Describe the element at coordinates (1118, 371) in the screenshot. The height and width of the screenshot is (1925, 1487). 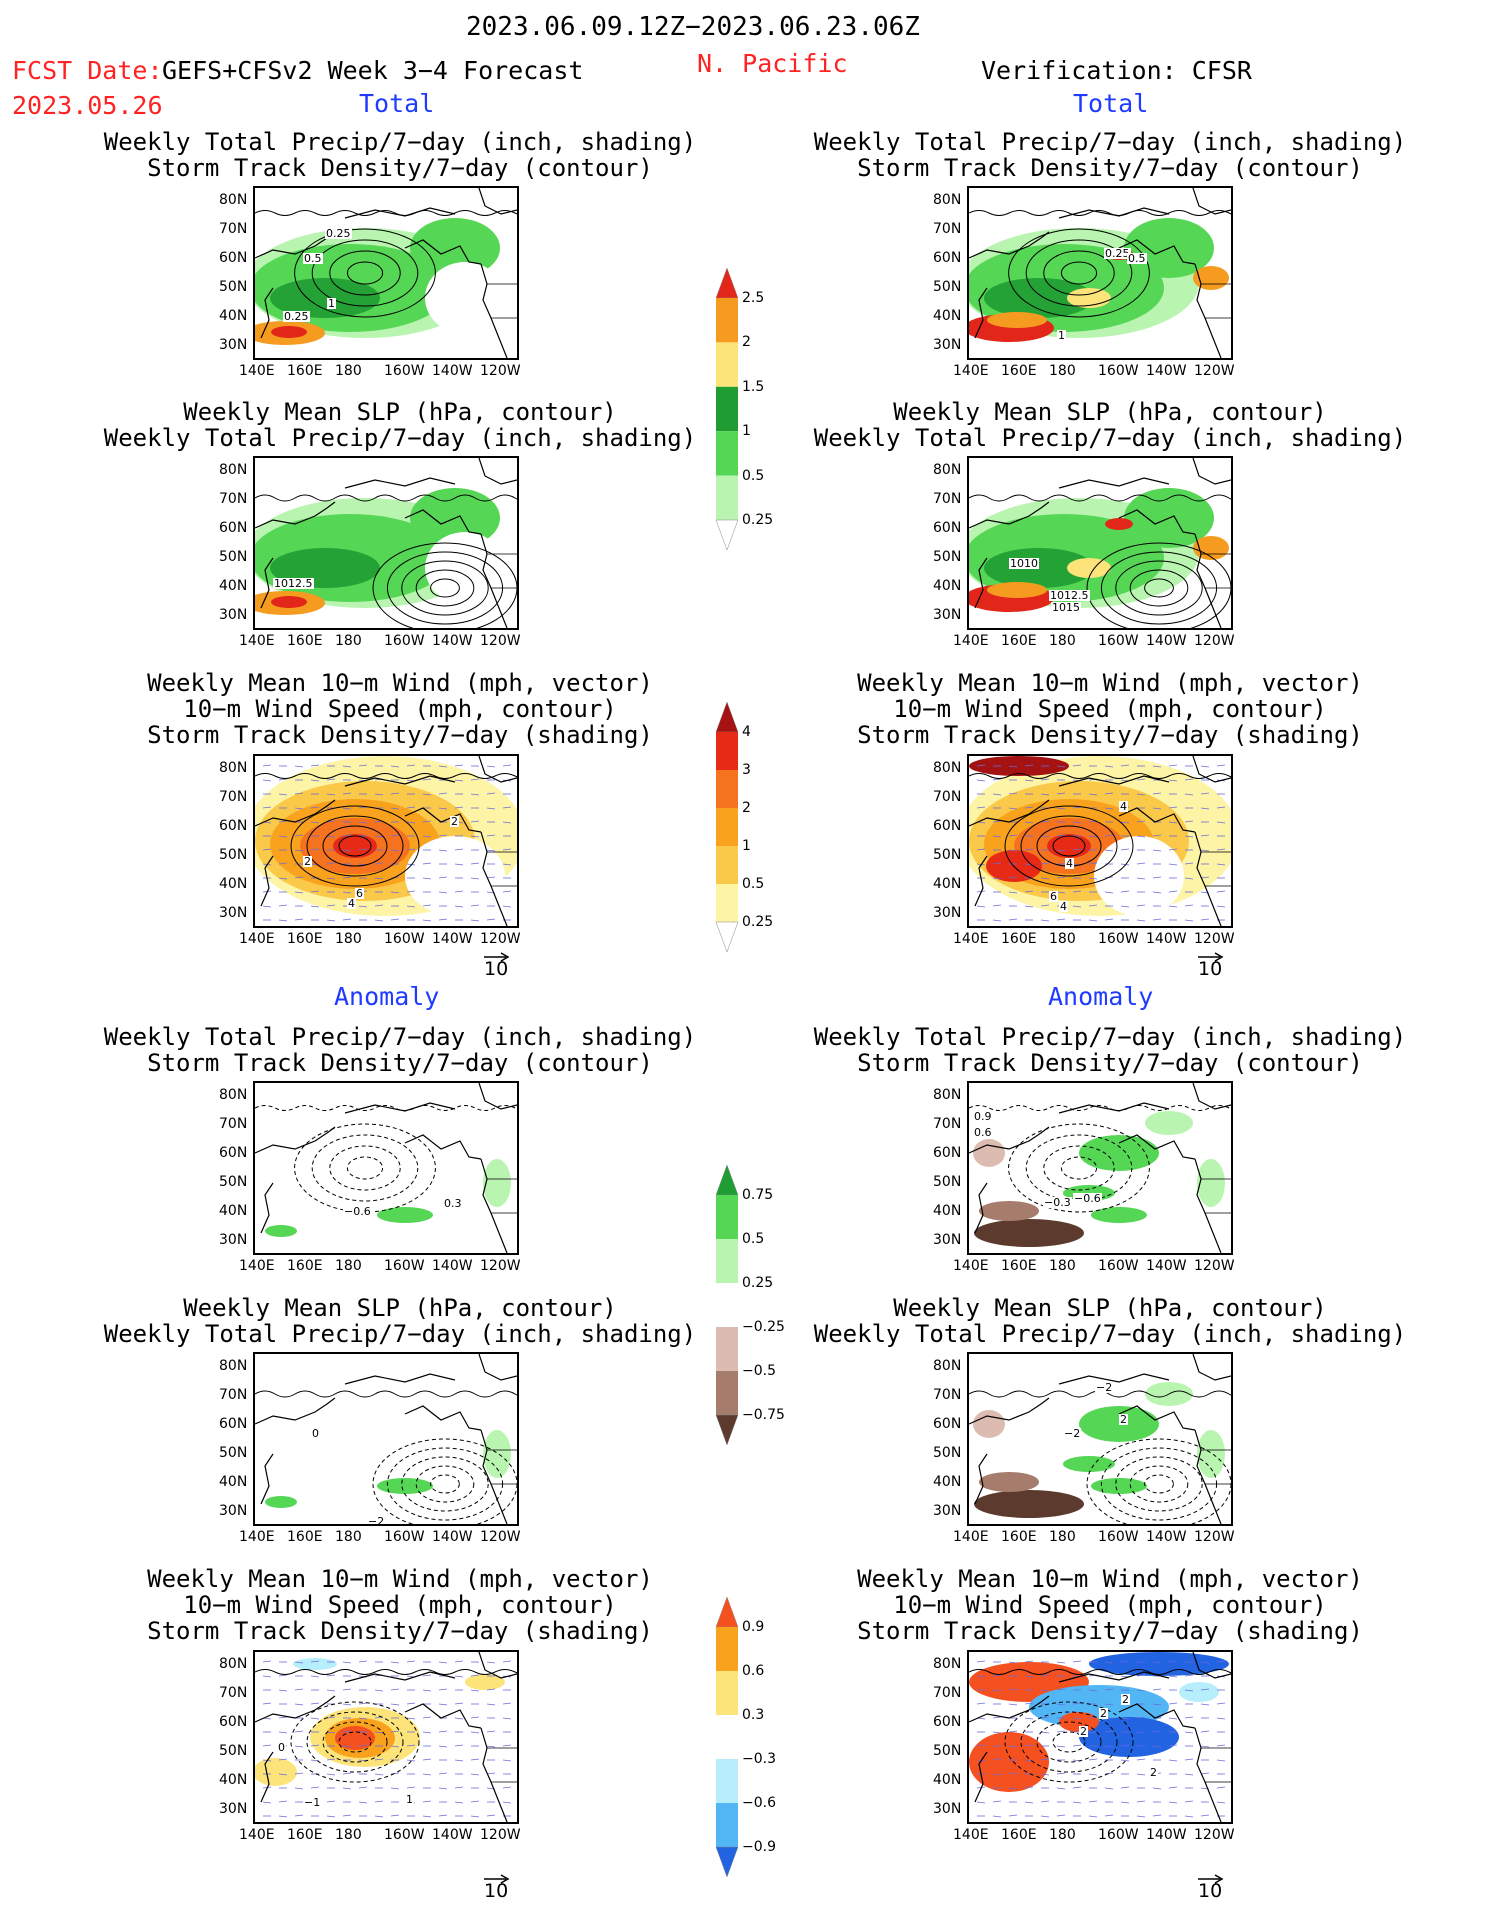
I see `lon-tick-label: 160W` at that location.